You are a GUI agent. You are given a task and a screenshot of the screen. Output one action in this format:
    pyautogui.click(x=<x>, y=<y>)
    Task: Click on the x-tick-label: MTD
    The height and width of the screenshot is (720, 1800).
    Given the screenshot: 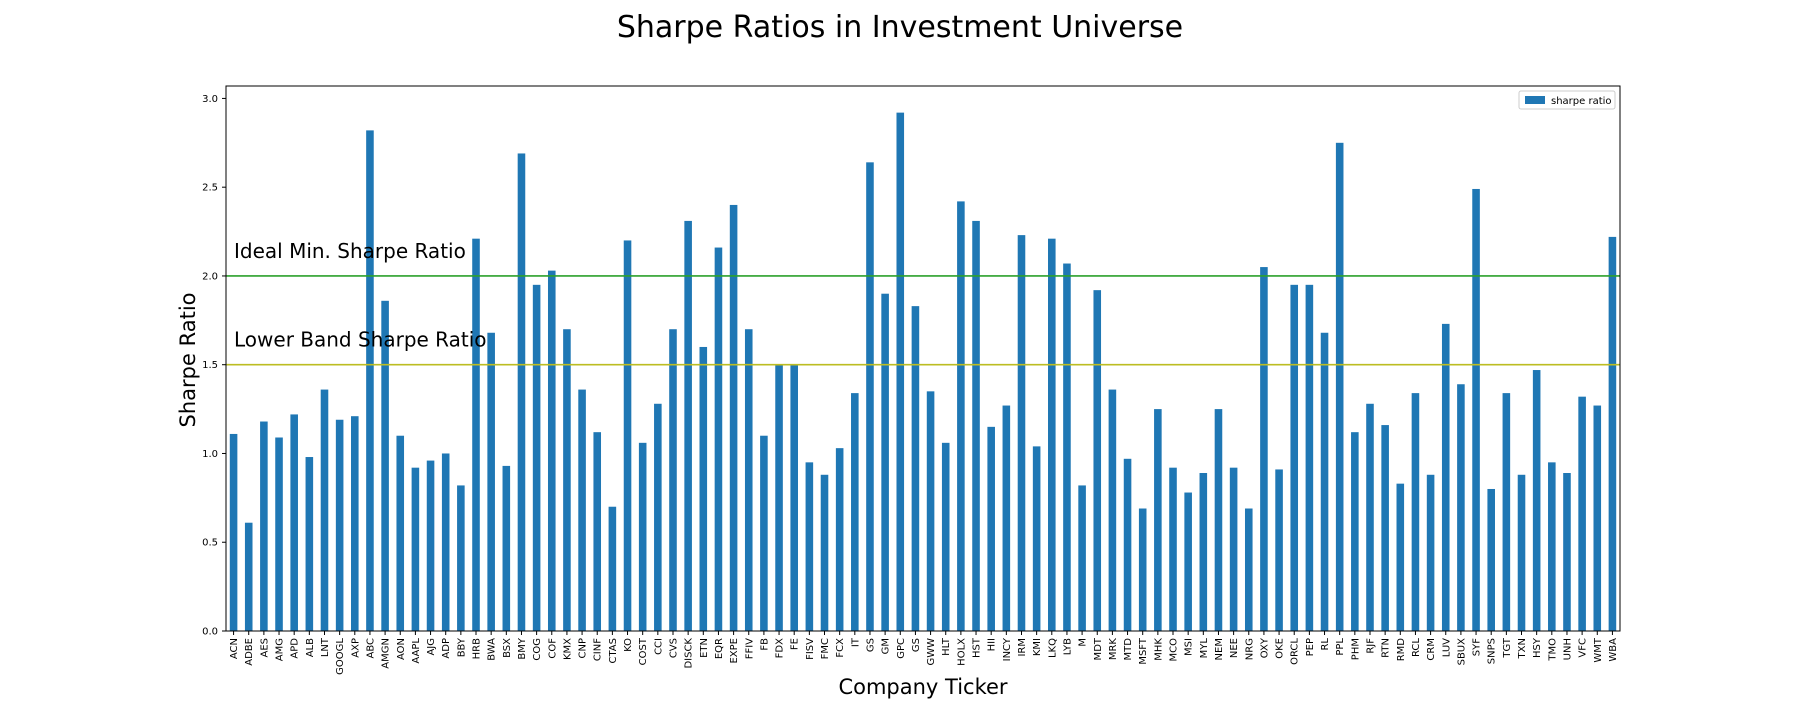 What is the action you would take?
    pyautogui.click(x=1128, y=649)
    